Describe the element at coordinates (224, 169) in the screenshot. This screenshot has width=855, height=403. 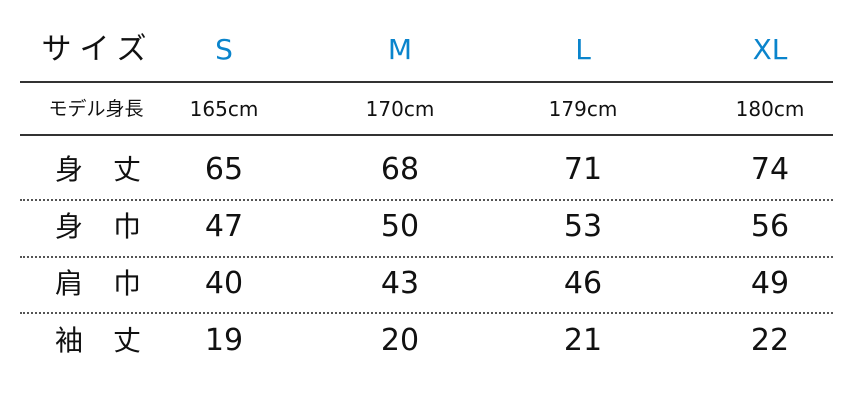
I see `value-s: 65` at that location.